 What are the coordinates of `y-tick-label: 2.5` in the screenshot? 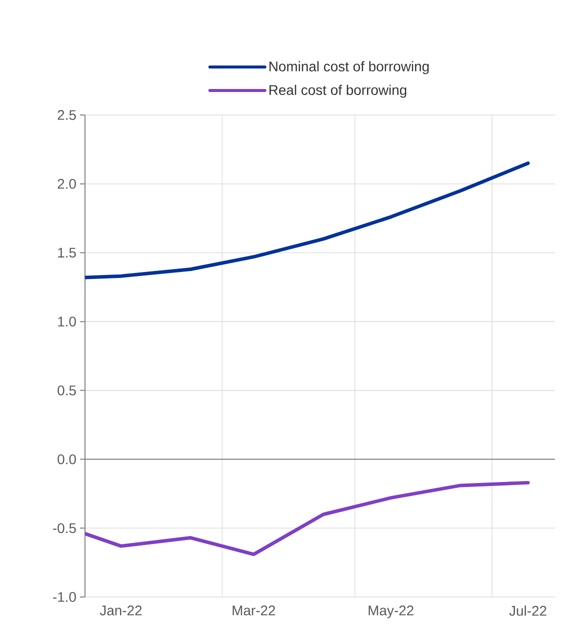 It's located at (67, 115).